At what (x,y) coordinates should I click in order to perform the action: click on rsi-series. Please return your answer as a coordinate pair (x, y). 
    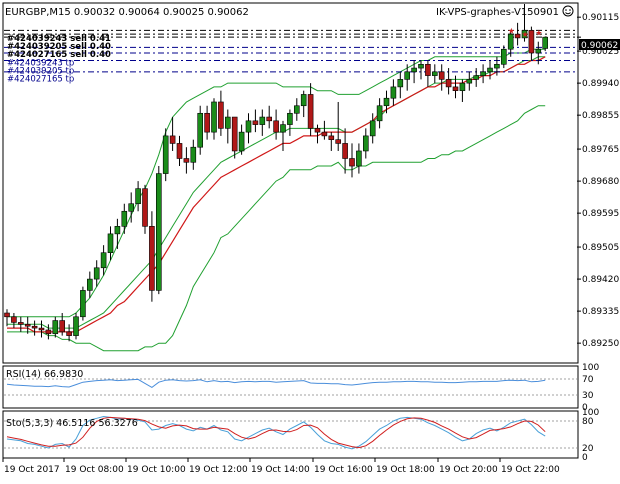
    Looking at the image, I should click on (276, 383).